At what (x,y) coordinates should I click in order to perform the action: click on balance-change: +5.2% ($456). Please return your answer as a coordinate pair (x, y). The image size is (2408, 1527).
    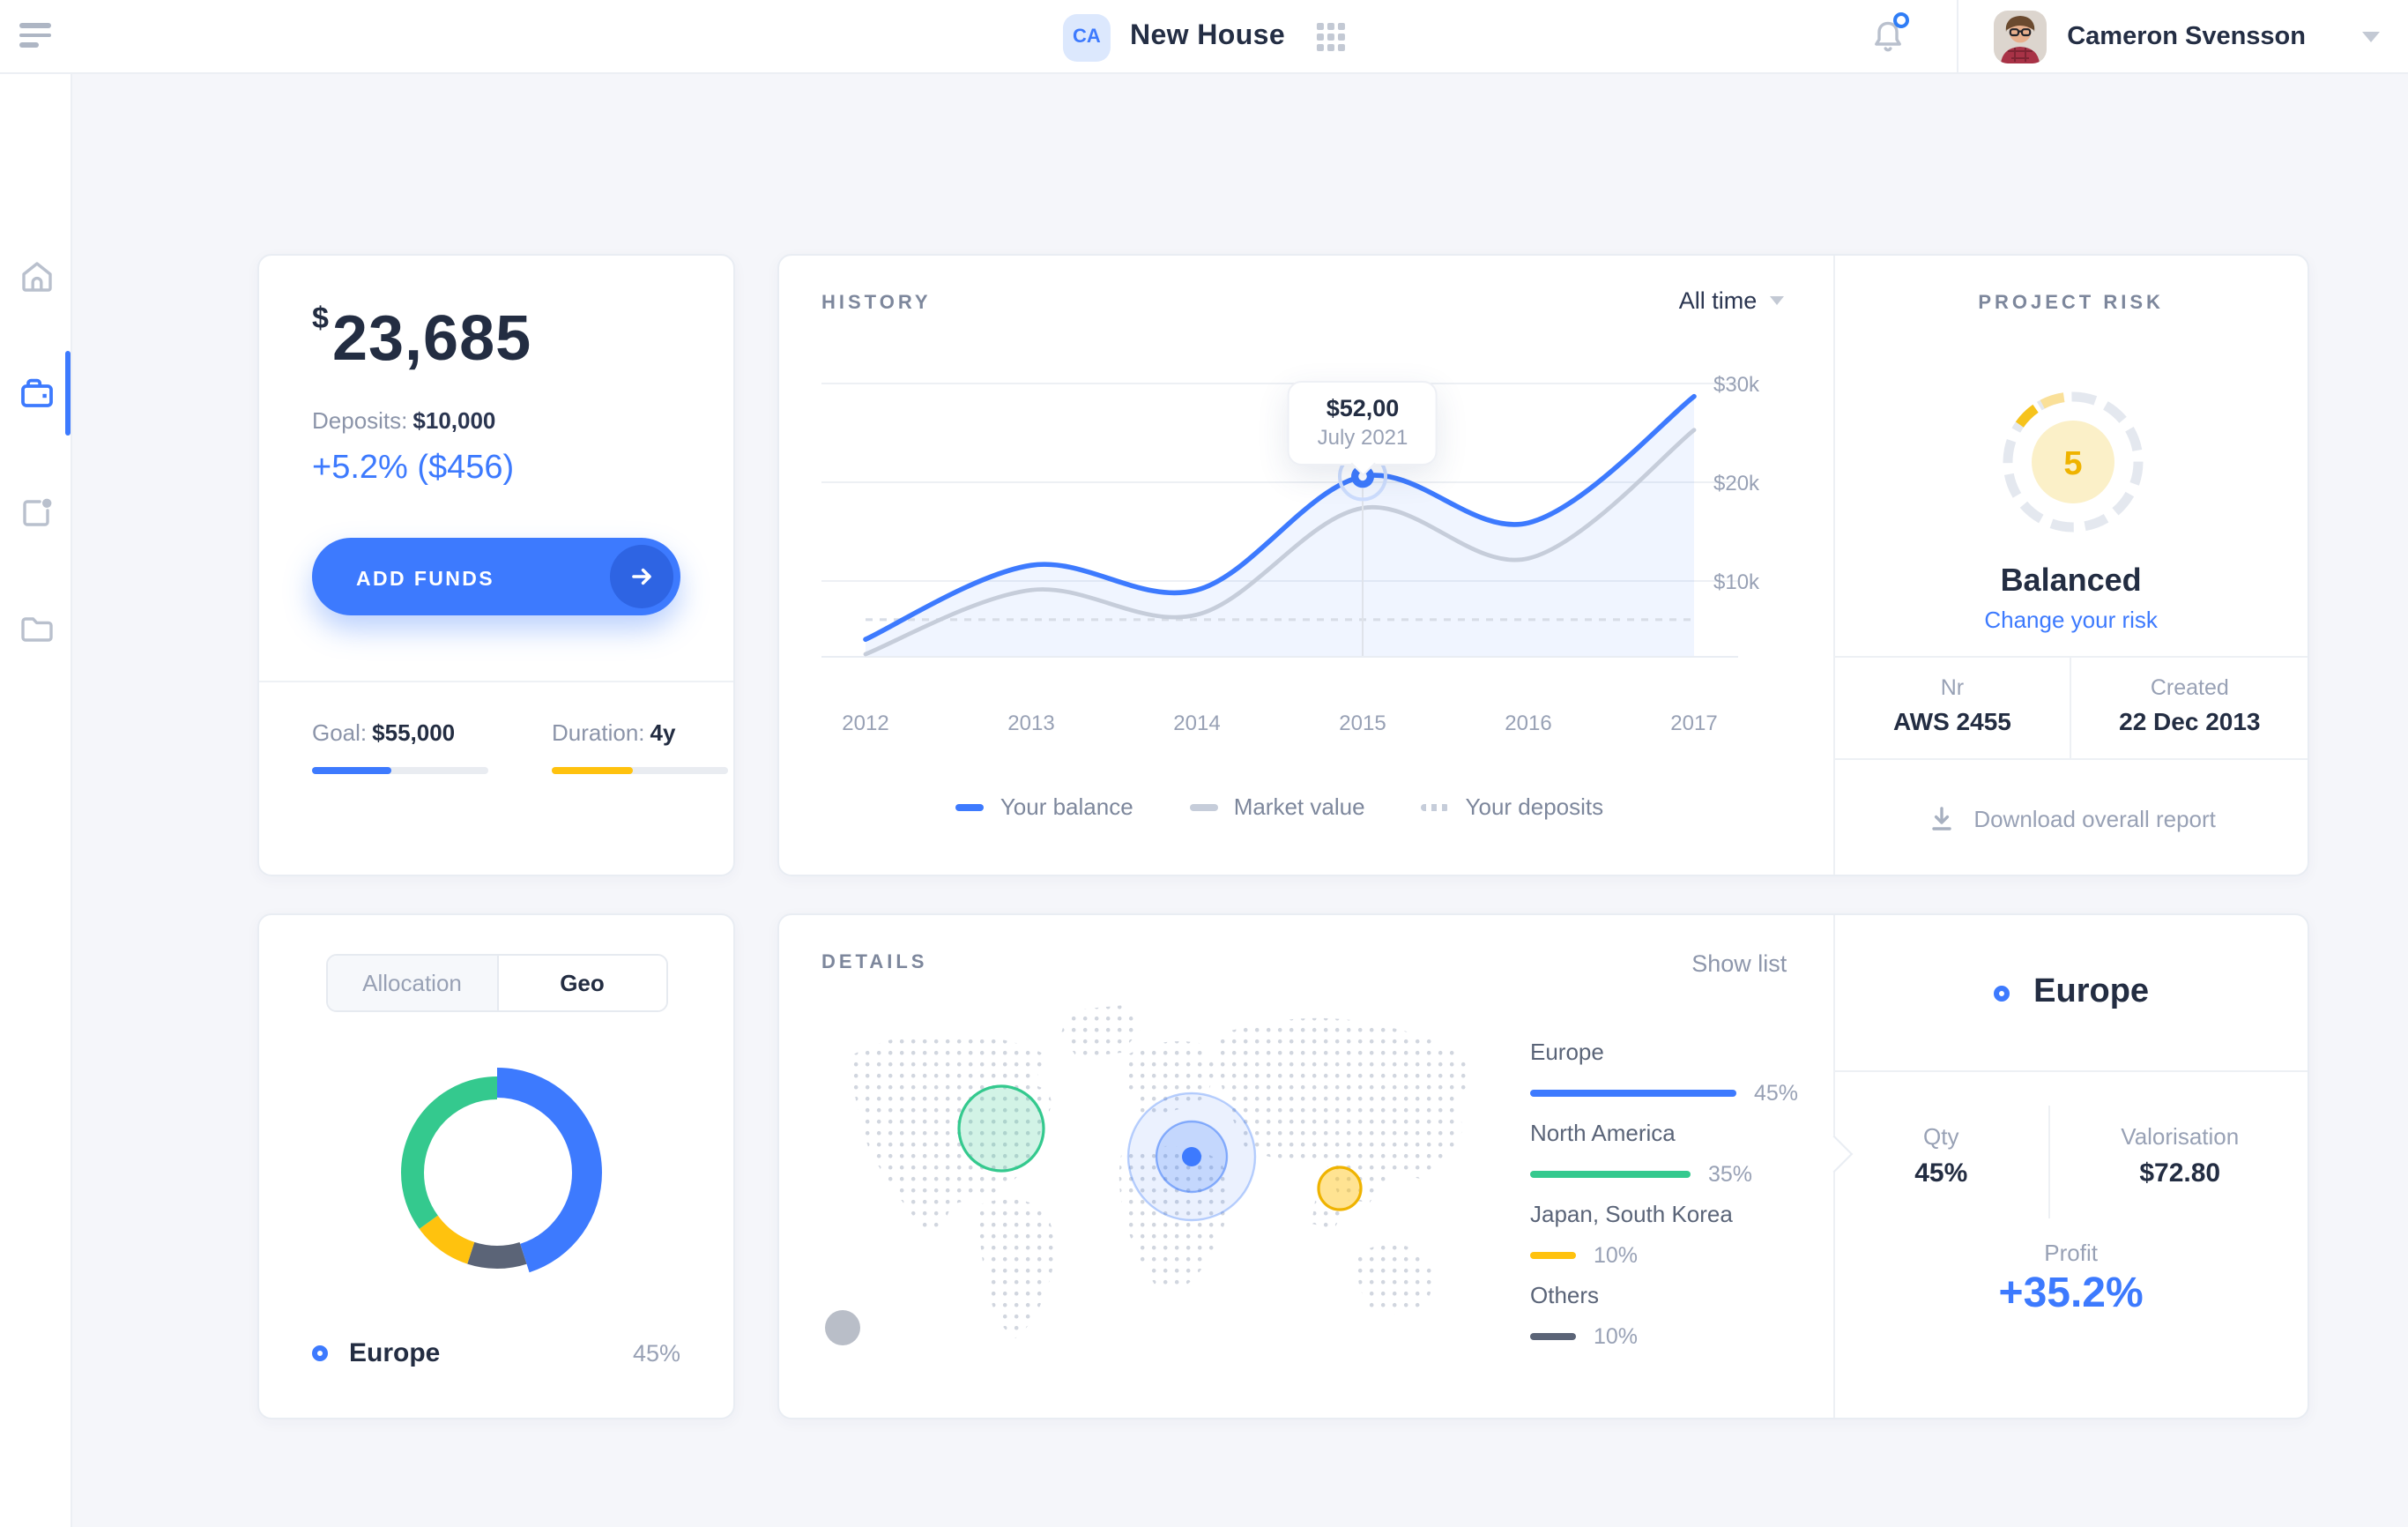
    Looking at the image, I should click on (413, 468).